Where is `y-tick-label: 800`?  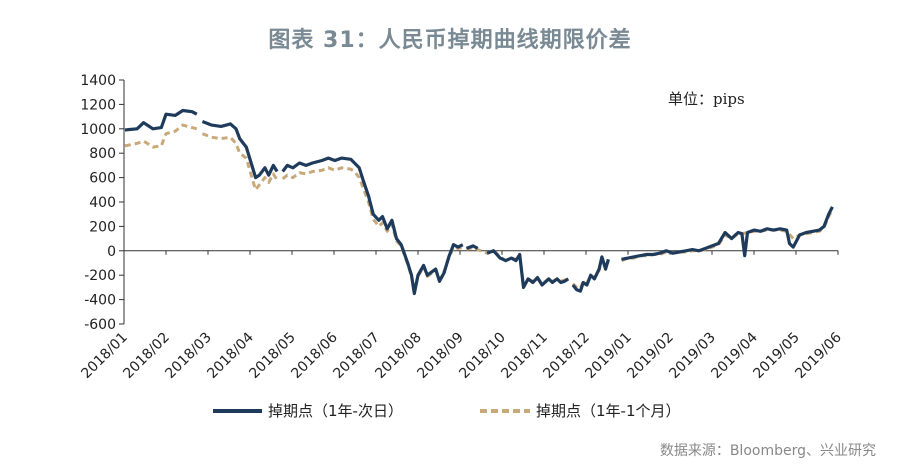 y-tick-label: 800 is located at coordinates (102, 154).